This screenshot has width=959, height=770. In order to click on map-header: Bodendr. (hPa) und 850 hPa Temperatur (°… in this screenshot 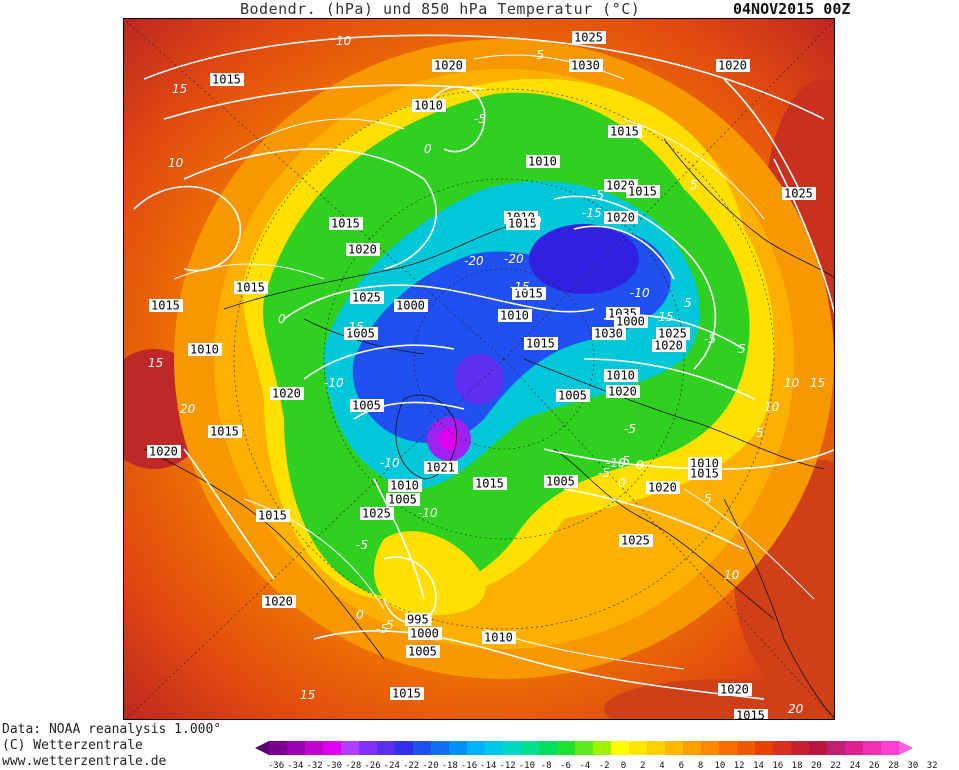, I will do `click(479, 9)`.